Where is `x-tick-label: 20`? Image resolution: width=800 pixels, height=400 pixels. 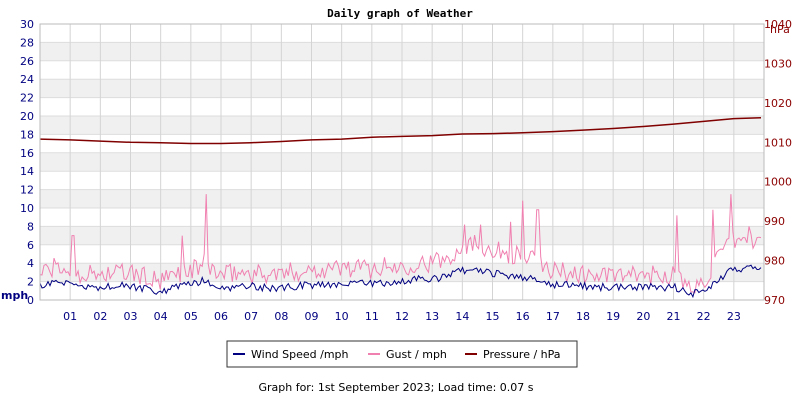 x-tick-label: 20 is located at coordinates (643, 316).